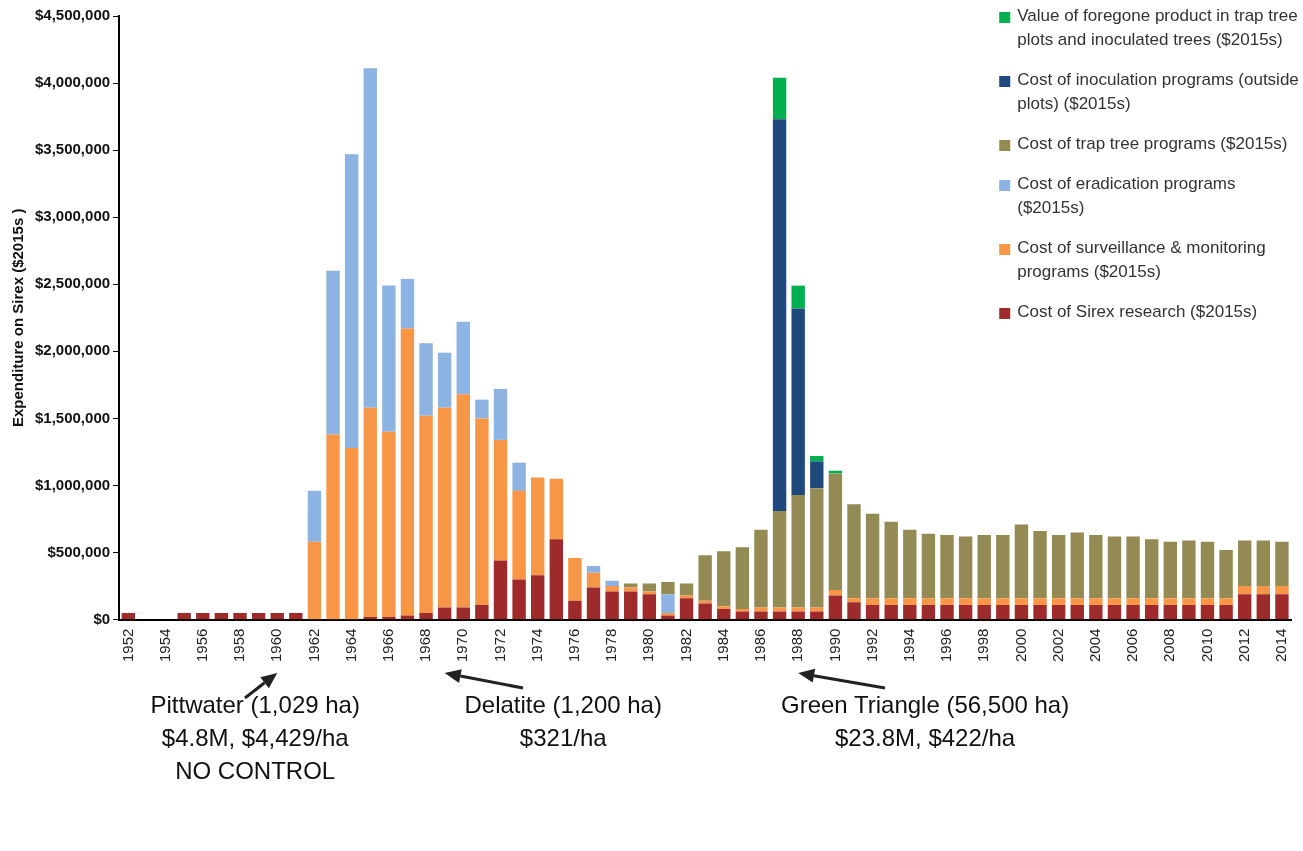 The width and height of the screenshot is (1303, 851). Describe the element at coordinates (73, 216) in the screenshot. I see `y-tick-label: $3,000,000` at that location.